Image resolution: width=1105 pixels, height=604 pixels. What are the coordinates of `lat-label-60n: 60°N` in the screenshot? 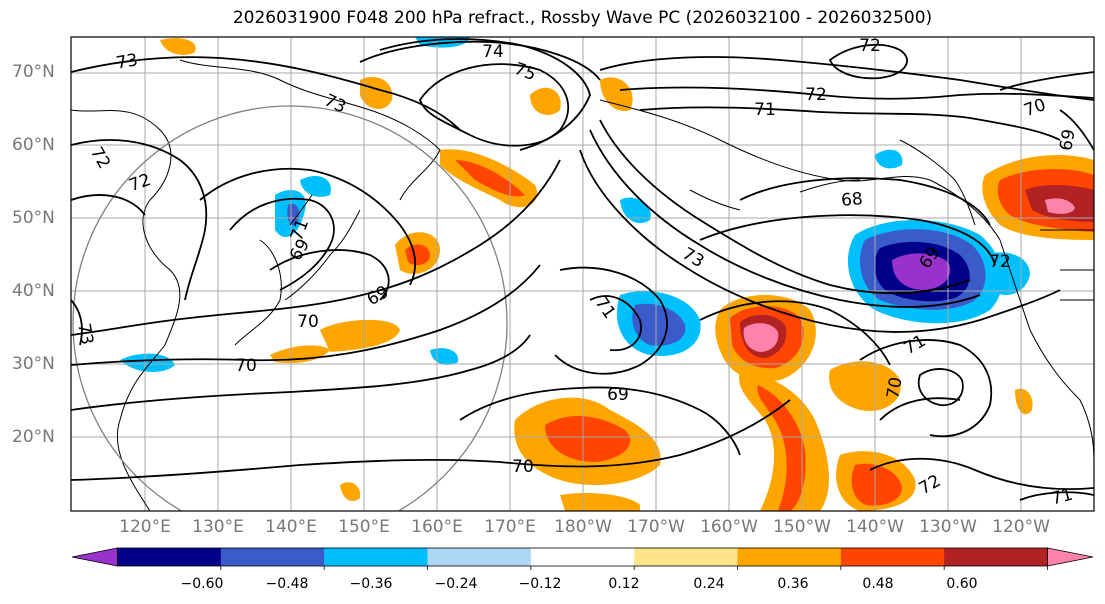 It's located at (33, 145).